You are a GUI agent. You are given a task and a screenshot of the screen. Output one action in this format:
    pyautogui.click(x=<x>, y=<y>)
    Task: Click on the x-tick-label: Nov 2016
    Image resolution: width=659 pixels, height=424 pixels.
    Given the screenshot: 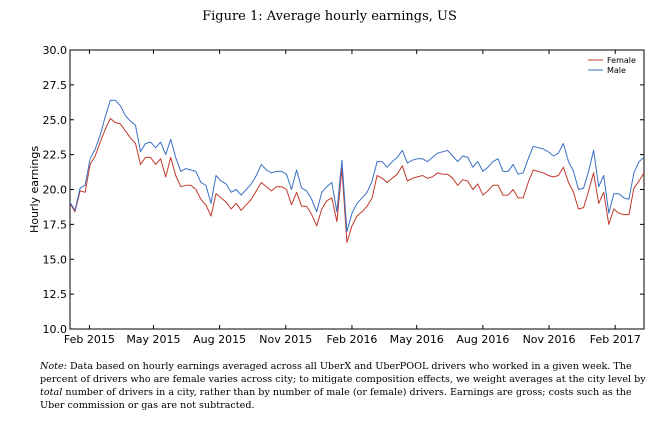 What is the action you would take?
    pyautogui.click(x=549, y=339)
    